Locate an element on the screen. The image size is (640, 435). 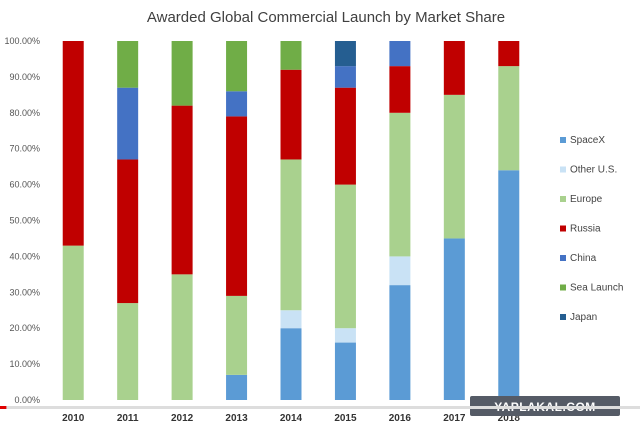
legend-label: Europe is located at coordinates (586, 199).